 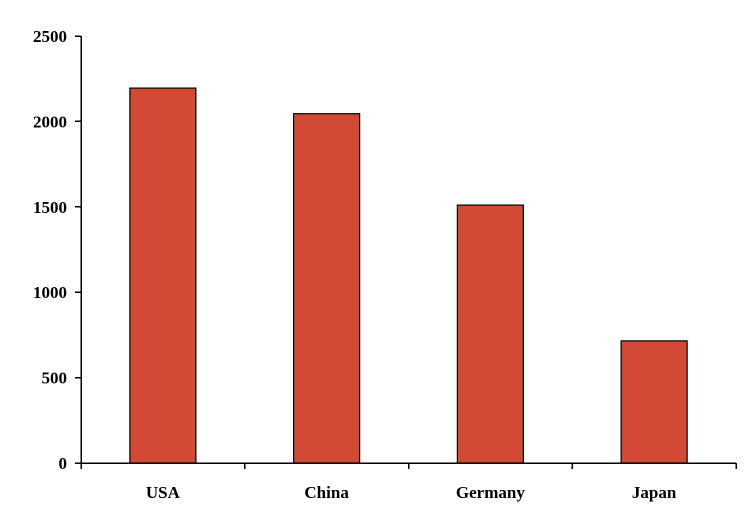 I want to click on x-axis-ticks, so click(x=408, y=466).